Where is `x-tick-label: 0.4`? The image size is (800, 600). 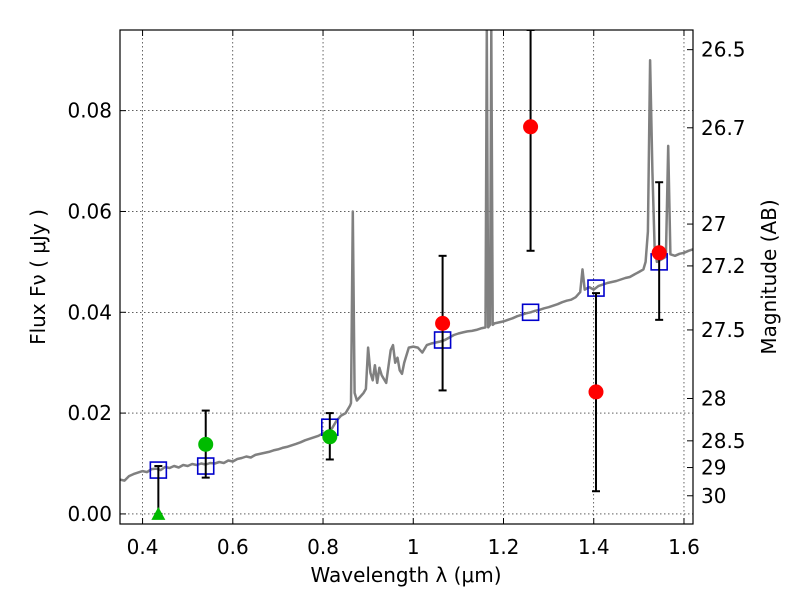 x-tick-label: 0.4 is located at coordinates (143, 547).